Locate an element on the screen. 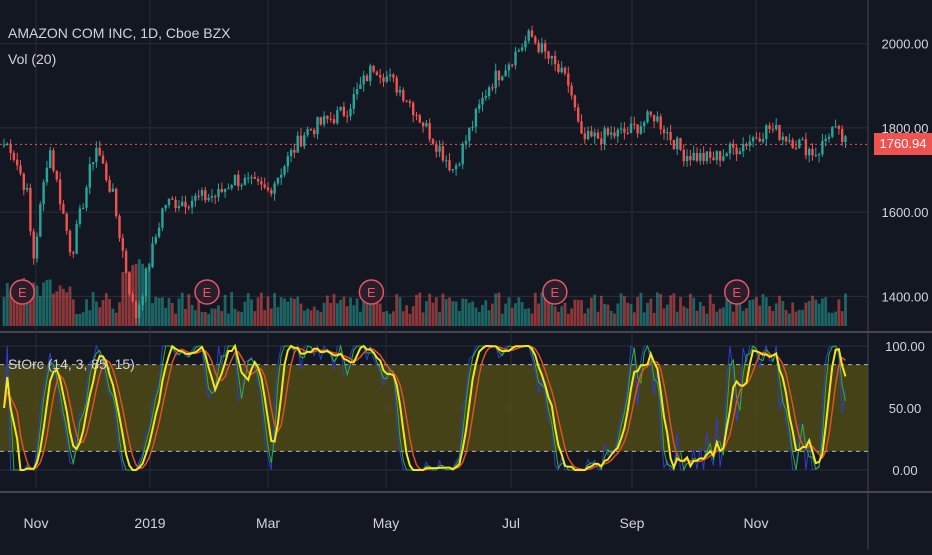 The width and height of the screenshot is (932, 555). symbol-title: AMAZON COM INC, 1D, Cboe BZX is located at coordinates (119, 33).